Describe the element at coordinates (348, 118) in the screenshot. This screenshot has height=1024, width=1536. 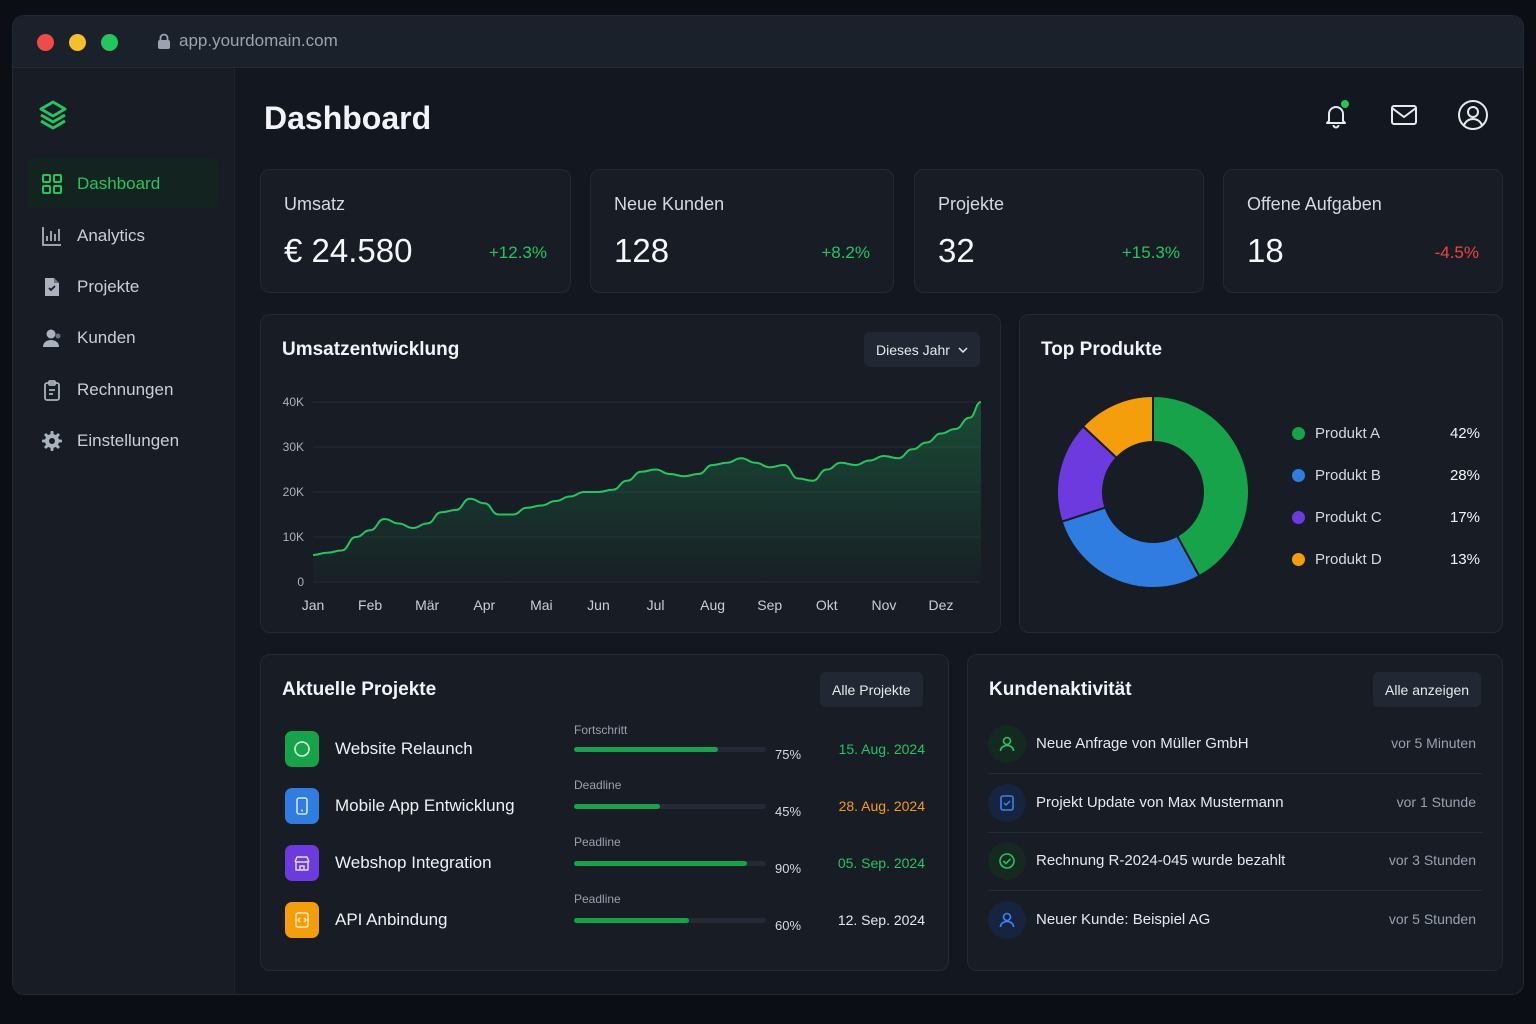
I see `page-title: Dashboard` at that location.